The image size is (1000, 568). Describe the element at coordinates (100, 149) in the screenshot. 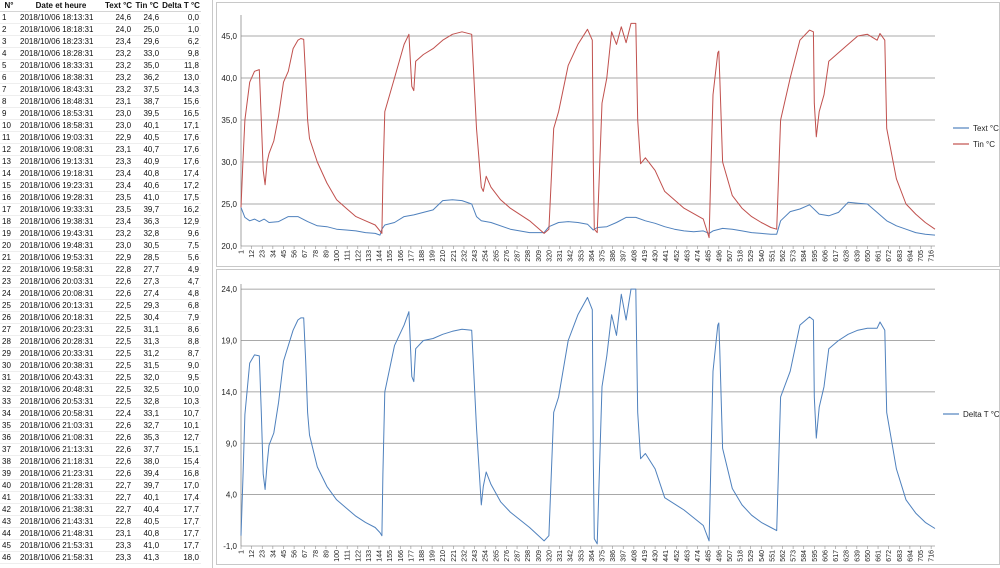

I see `table-row: 12 2018/10/06 19:08:31 23,1 40,7 17,6` at that location.